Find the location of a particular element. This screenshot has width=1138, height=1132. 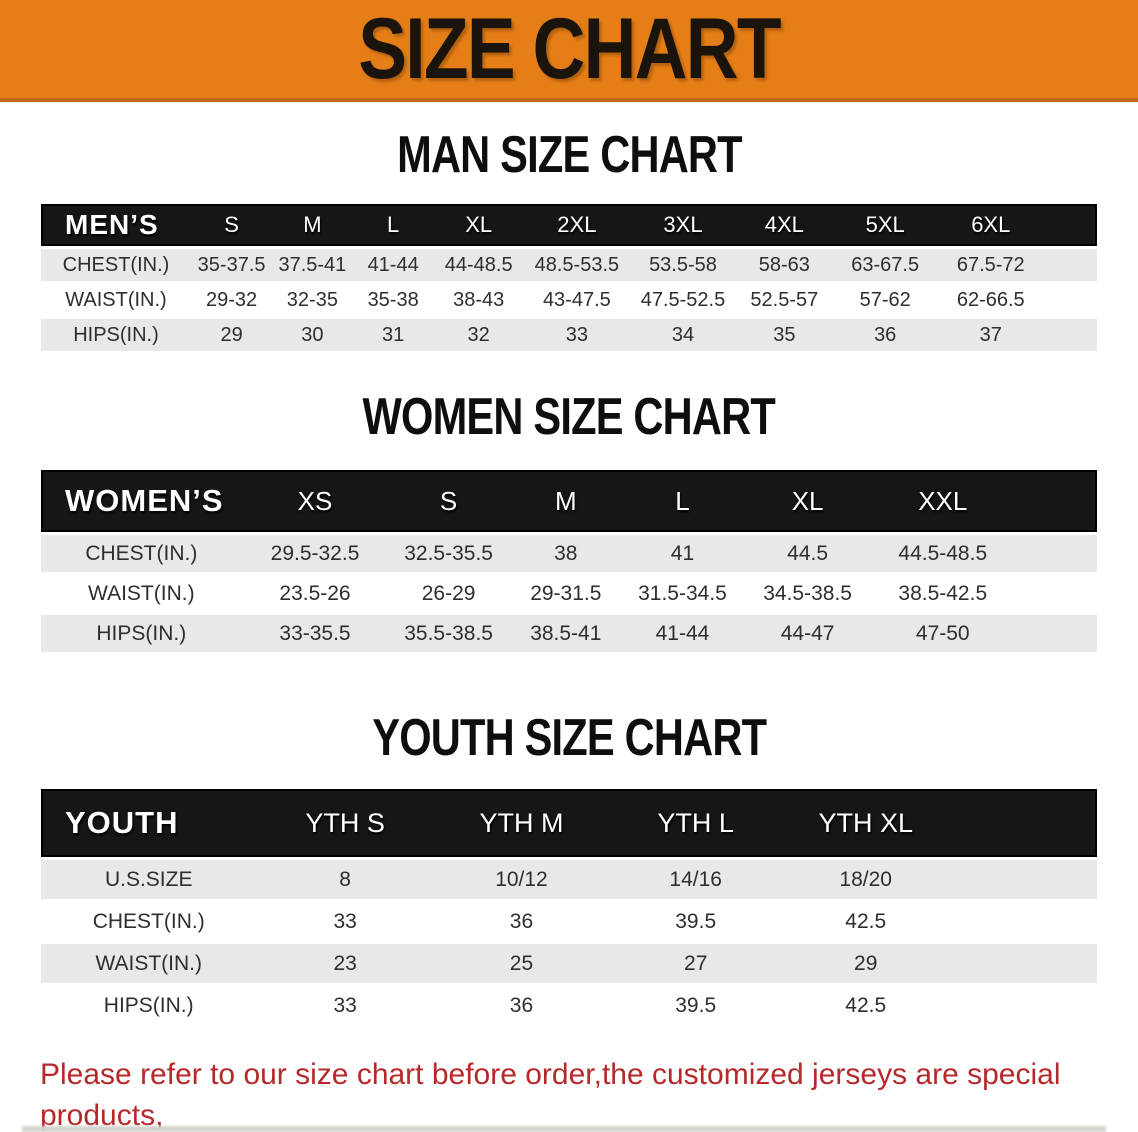

size-value: 33-35.5 is located at coordinates (315, 633).